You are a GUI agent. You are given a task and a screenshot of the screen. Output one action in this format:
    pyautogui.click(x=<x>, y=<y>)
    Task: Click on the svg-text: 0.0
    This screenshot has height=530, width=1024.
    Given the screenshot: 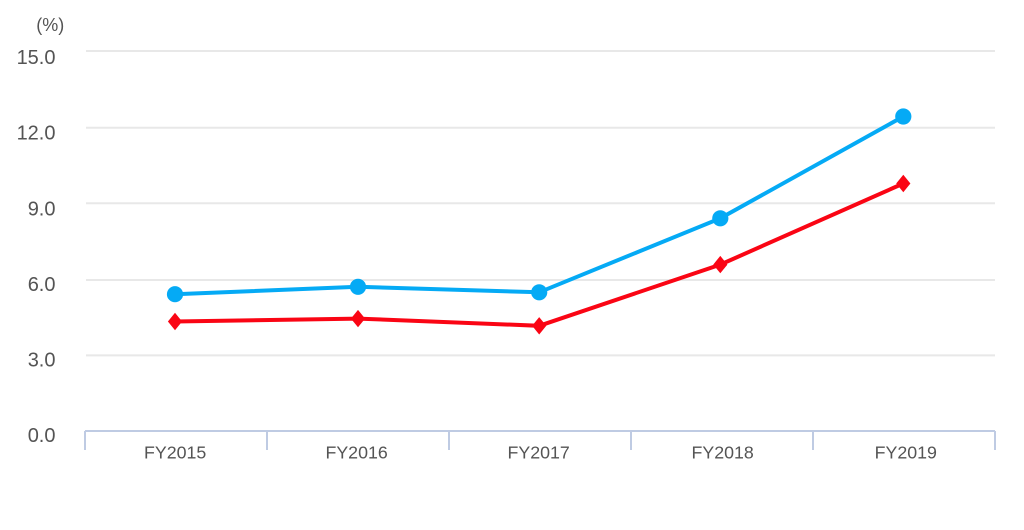 What is the action you would take?
    pyautogui.click(x=42, y=436)
    